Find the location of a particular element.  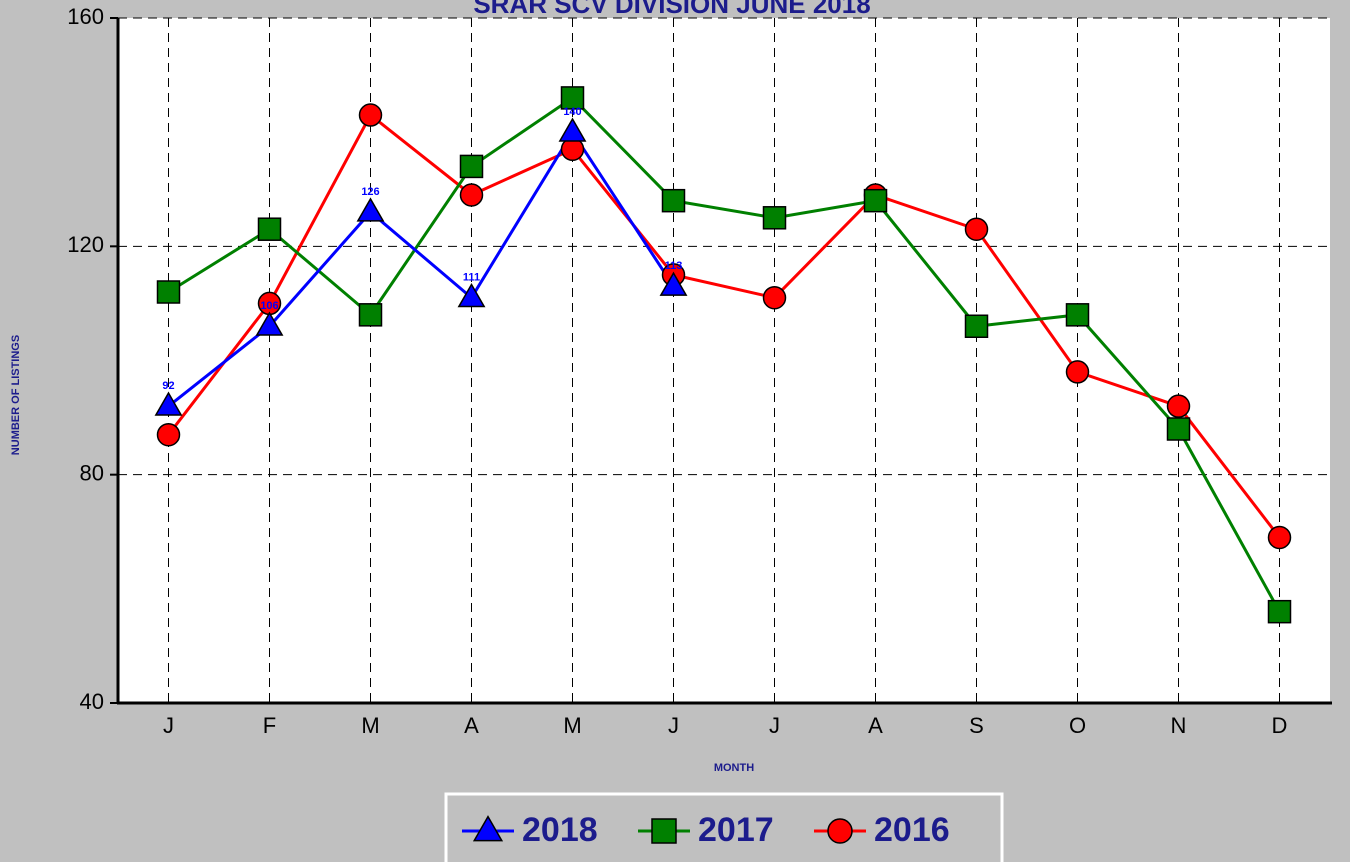

x-tick-label: F is located at coordinates (269, 725).